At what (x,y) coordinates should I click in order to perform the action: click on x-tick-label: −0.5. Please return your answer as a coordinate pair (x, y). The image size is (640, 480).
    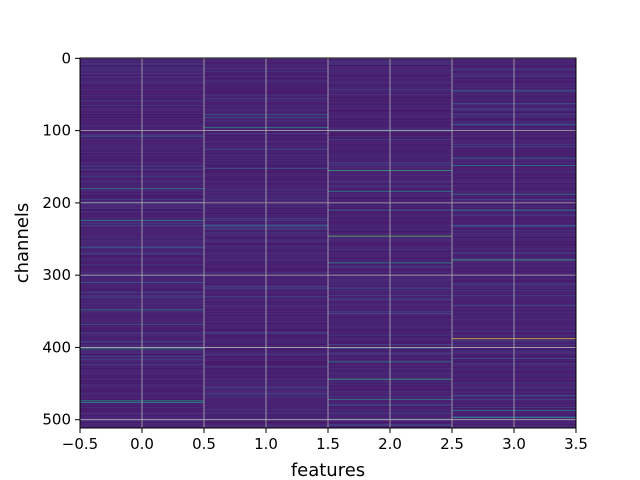
    Looking at the image, I should click on (80, 444).